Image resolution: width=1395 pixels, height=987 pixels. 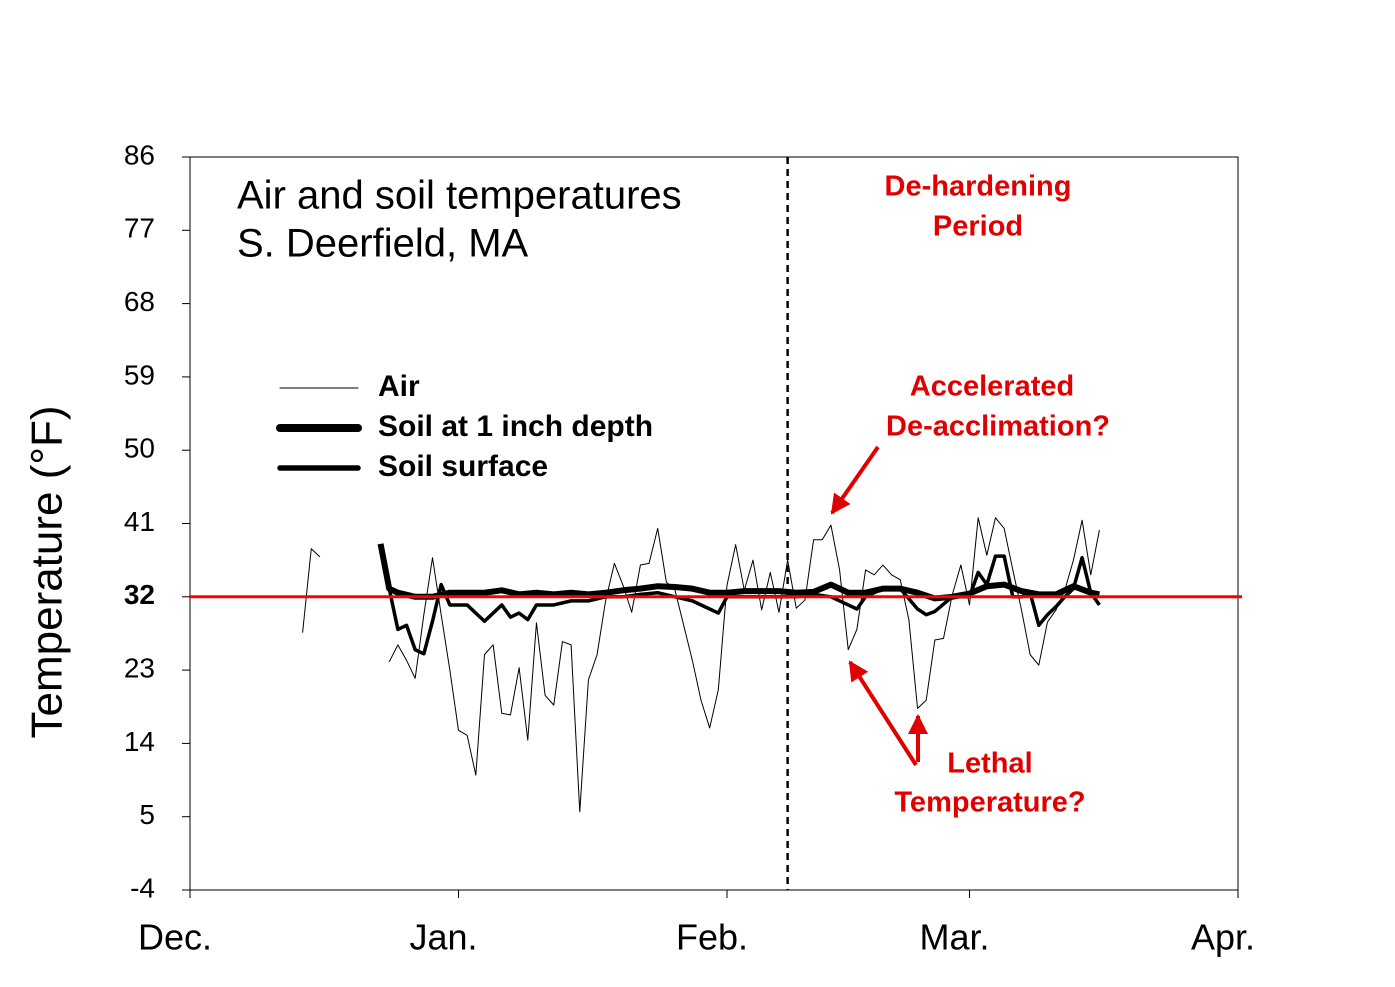 What do you see at coordinates (879, 606) in the screenshot?
I see `arrows` at bounding box center [879, 606].